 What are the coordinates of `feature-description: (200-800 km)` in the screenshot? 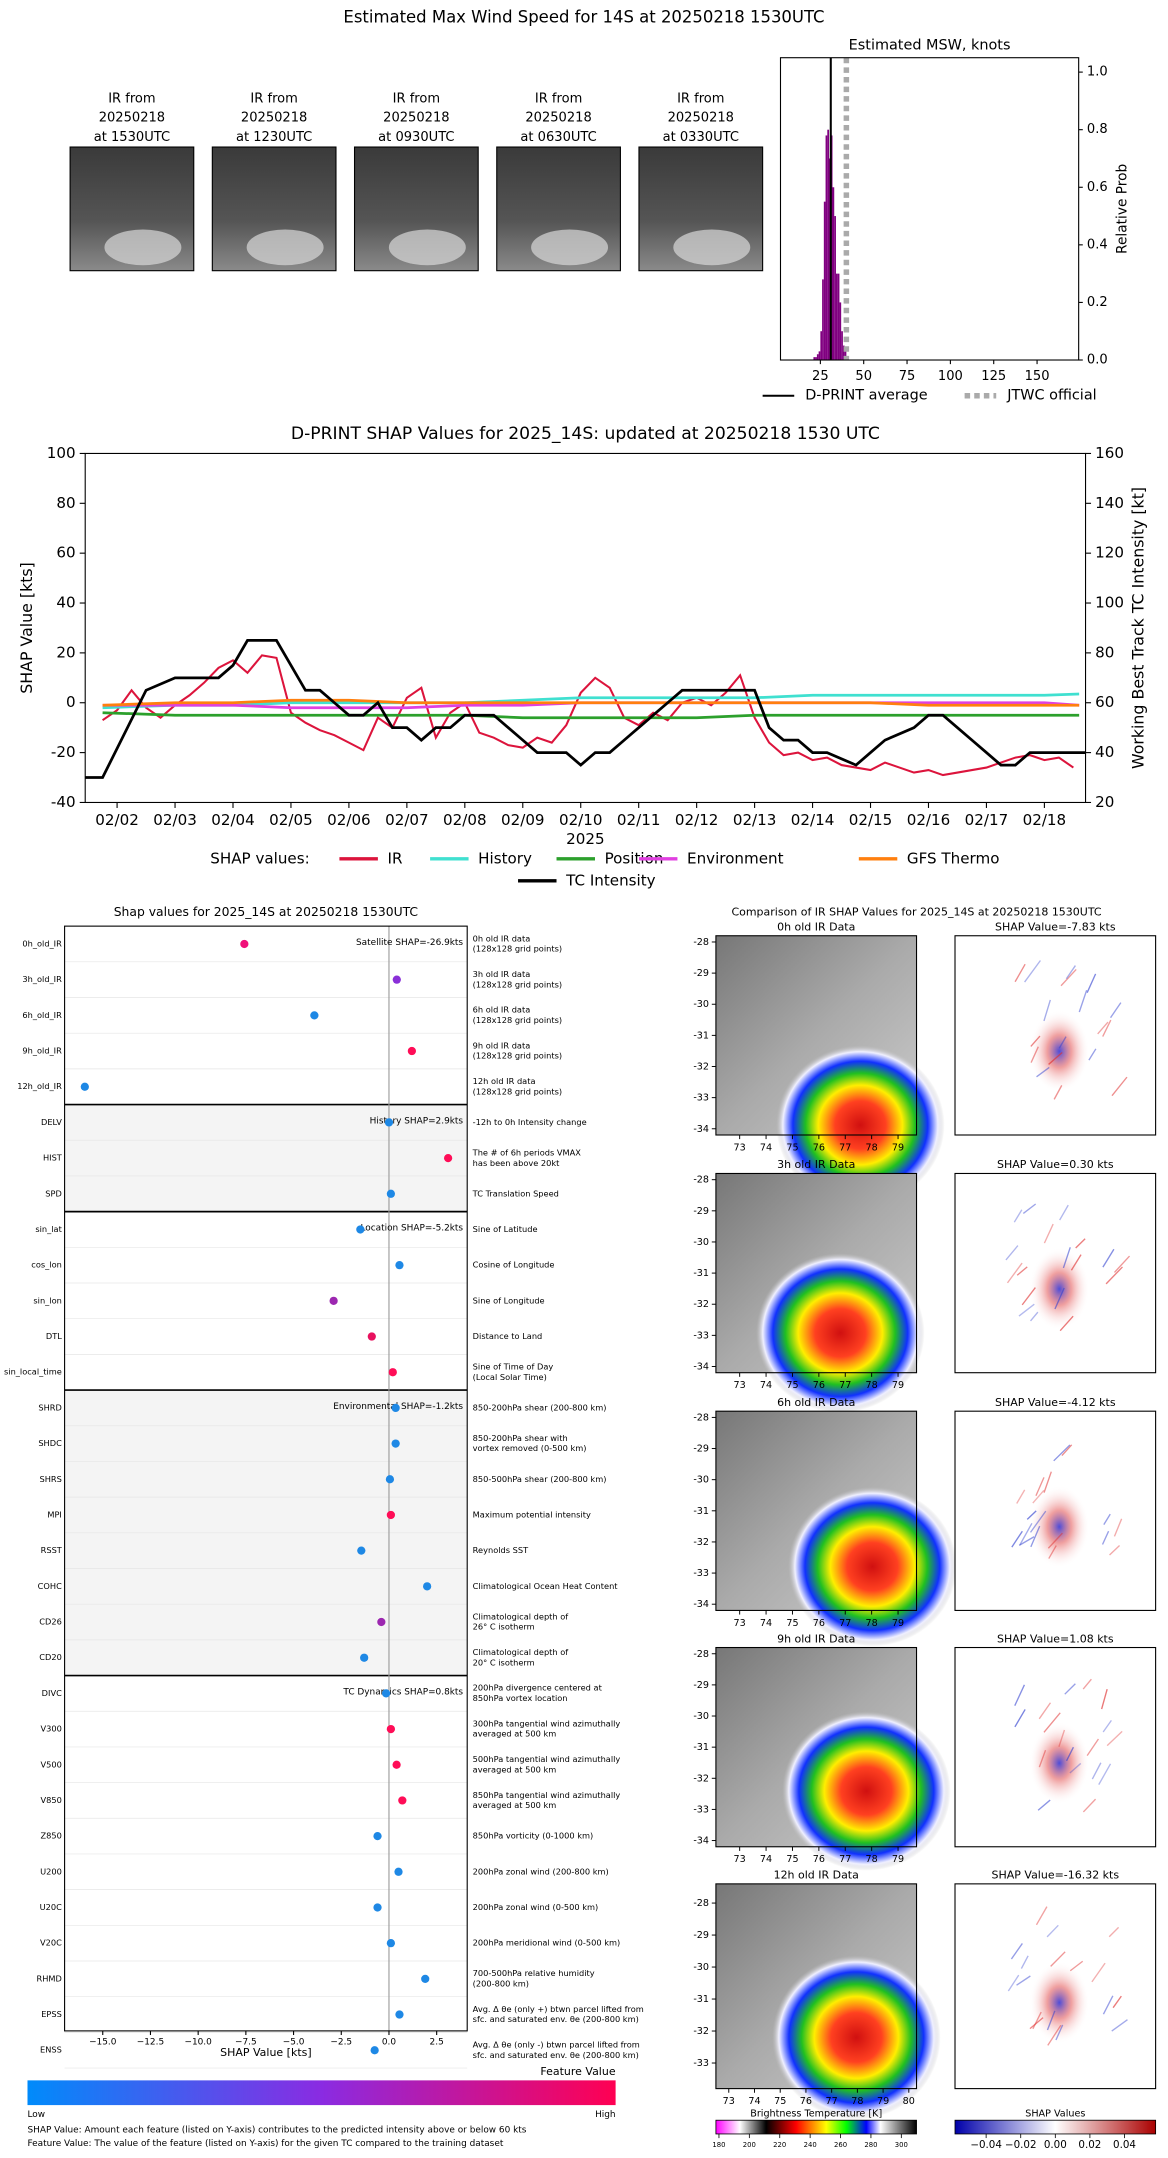 It's located at (501, 1984).